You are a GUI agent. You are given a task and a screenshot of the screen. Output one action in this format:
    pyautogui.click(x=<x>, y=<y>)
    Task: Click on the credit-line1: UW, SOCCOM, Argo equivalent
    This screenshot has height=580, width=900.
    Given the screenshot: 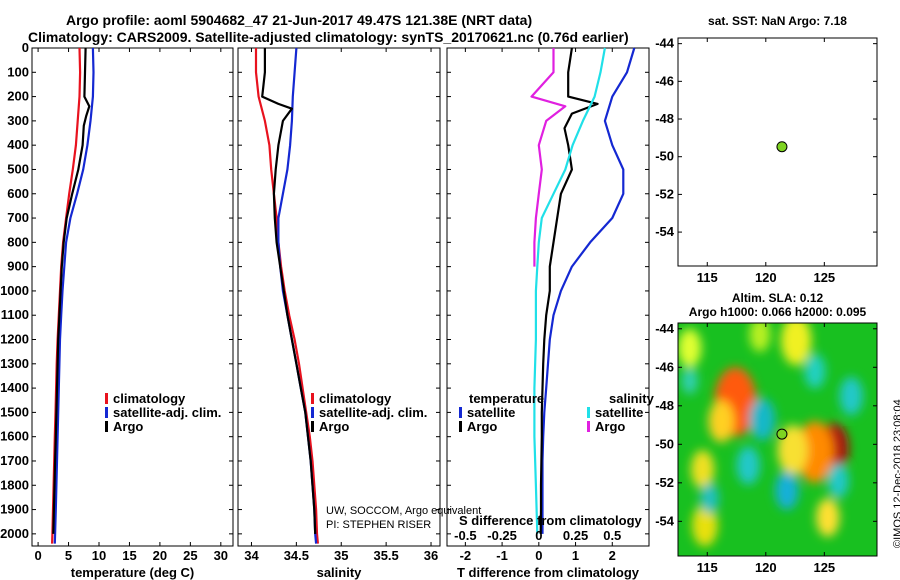 What is the action you would take?
    pyautogui.click(x=404, y=511)
    